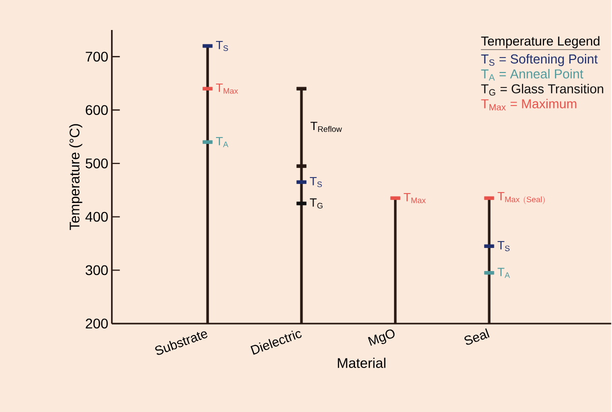 The width and height of the screenshot is (612, 412). I want to click on text: T$_{Max}$ = Maximum, so click(528, 104).